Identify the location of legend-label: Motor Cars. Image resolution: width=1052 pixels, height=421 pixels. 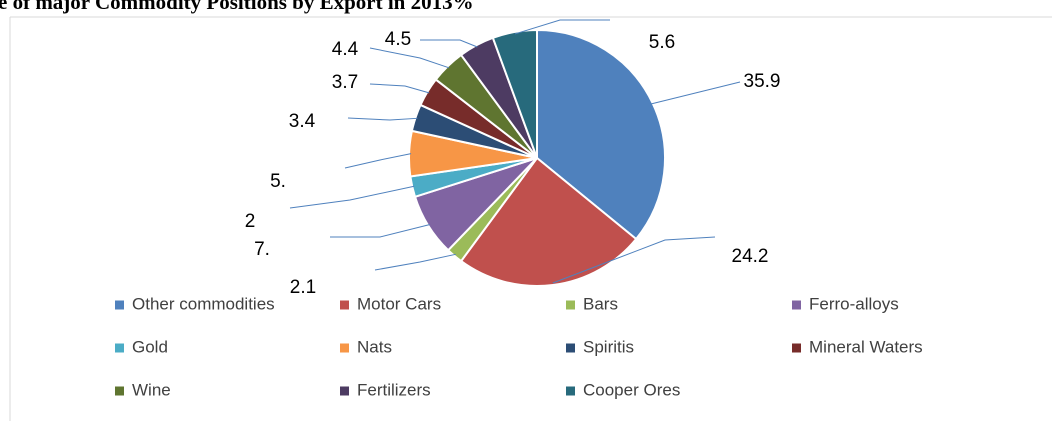
(399, 303).